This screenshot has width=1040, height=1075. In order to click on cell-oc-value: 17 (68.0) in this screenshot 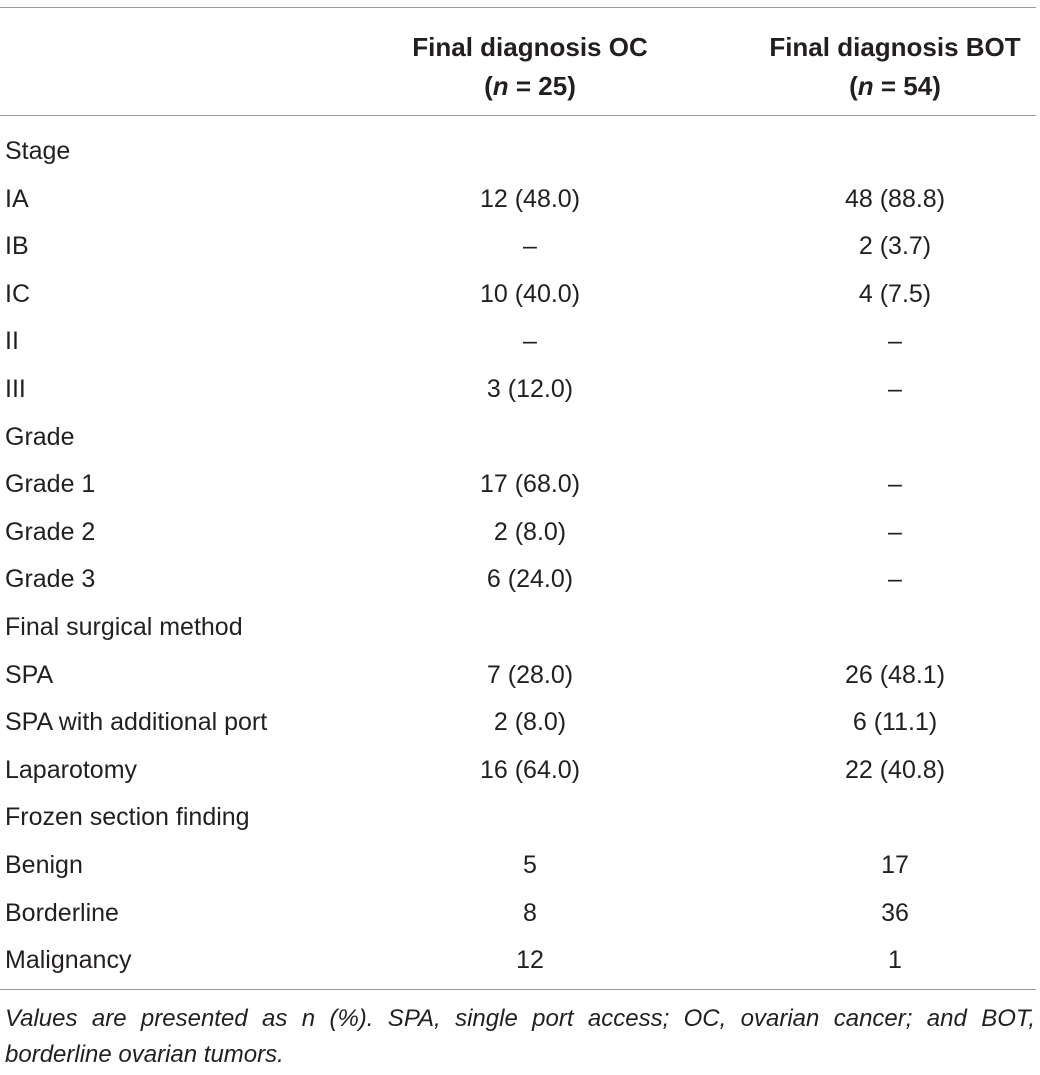, I will do `click(530, 484)`.